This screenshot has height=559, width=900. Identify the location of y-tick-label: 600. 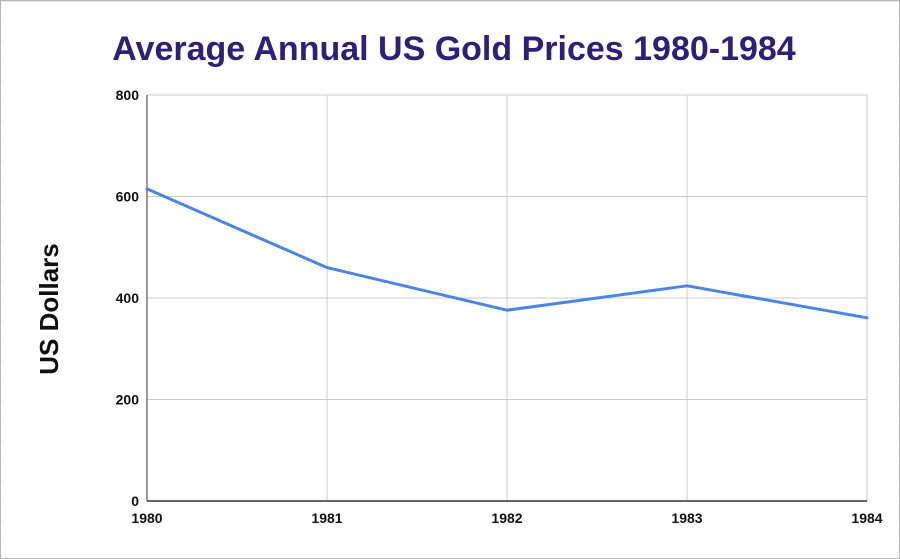
(128, 197).